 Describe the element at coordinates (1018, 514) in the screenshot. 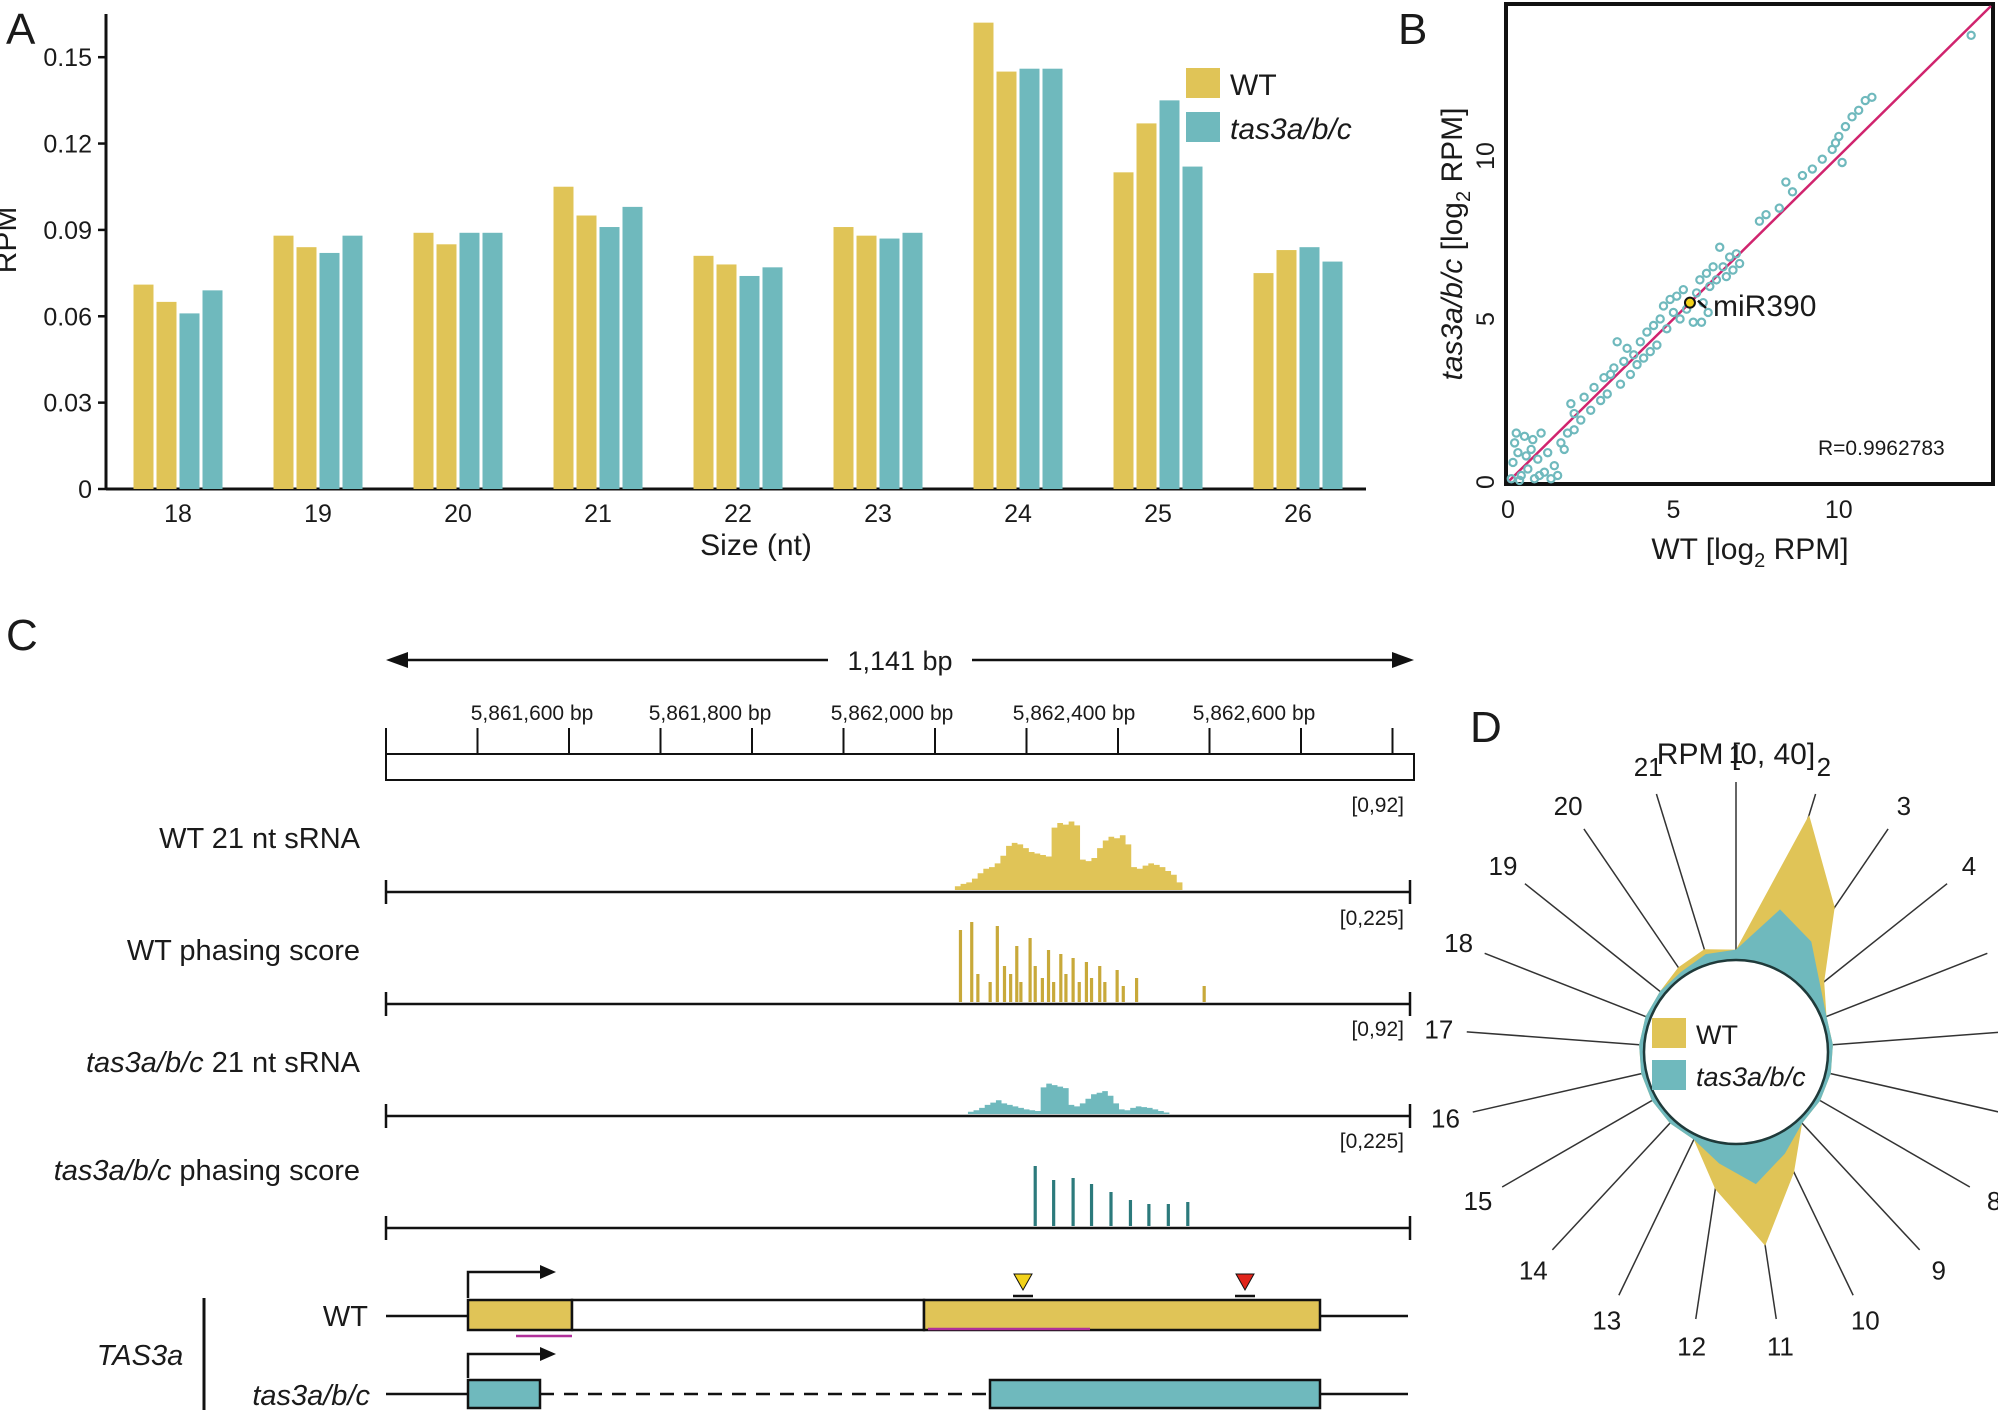

I see `a-x-tick-label: 24` at that location.